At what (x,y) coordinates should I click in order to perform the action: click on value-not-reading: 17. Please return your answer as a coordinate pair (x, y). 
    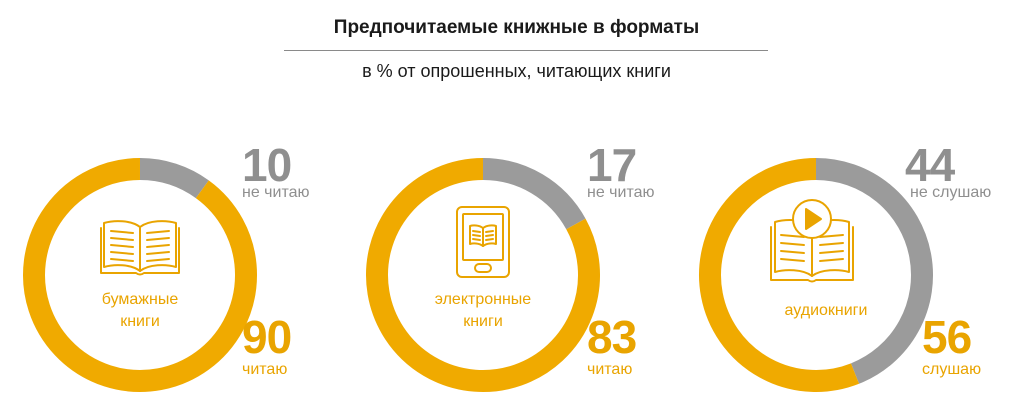
    Looking at the image, I should click on (612, 165).